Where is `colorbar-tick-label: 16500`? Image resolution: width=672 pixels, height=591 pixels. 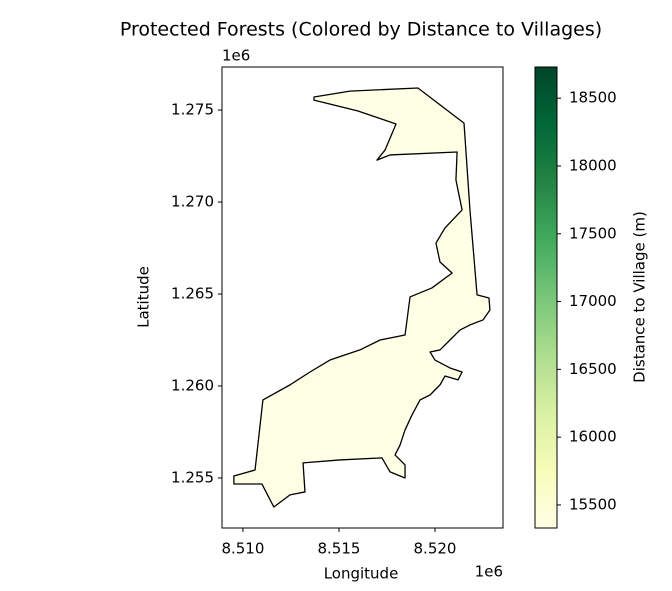 colorbar-tick-label: 16500 is located at coordinates (593, 369).